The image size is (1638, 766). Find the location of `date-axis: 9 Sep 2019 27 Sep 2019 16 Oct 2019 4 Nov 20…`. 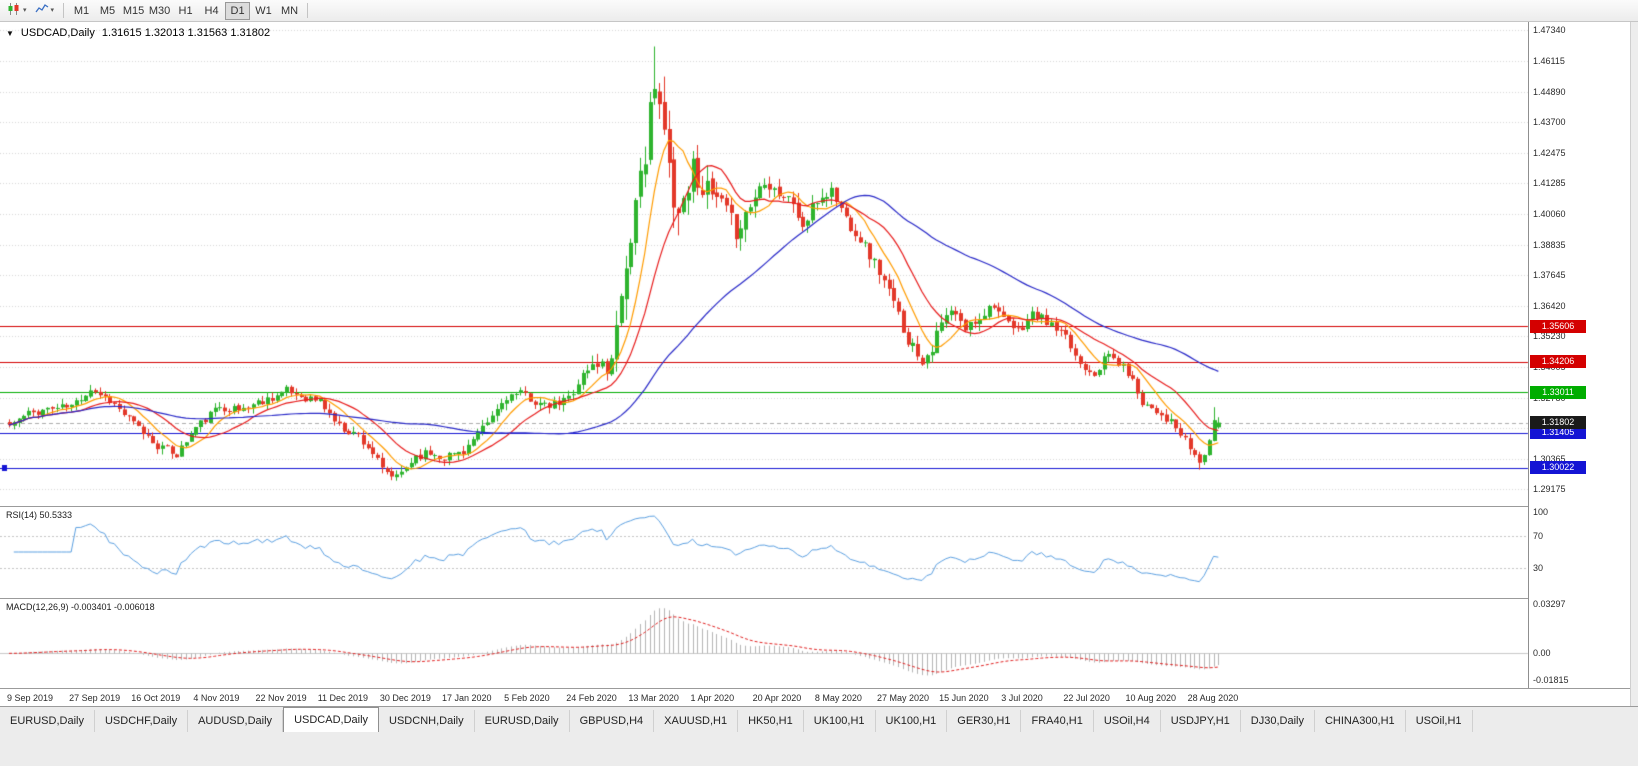

date-axis: 9 Sep 2019 27 Sep 2019 16 Oct 2019 4 Nov 20… is located at coordinates (819, 697).